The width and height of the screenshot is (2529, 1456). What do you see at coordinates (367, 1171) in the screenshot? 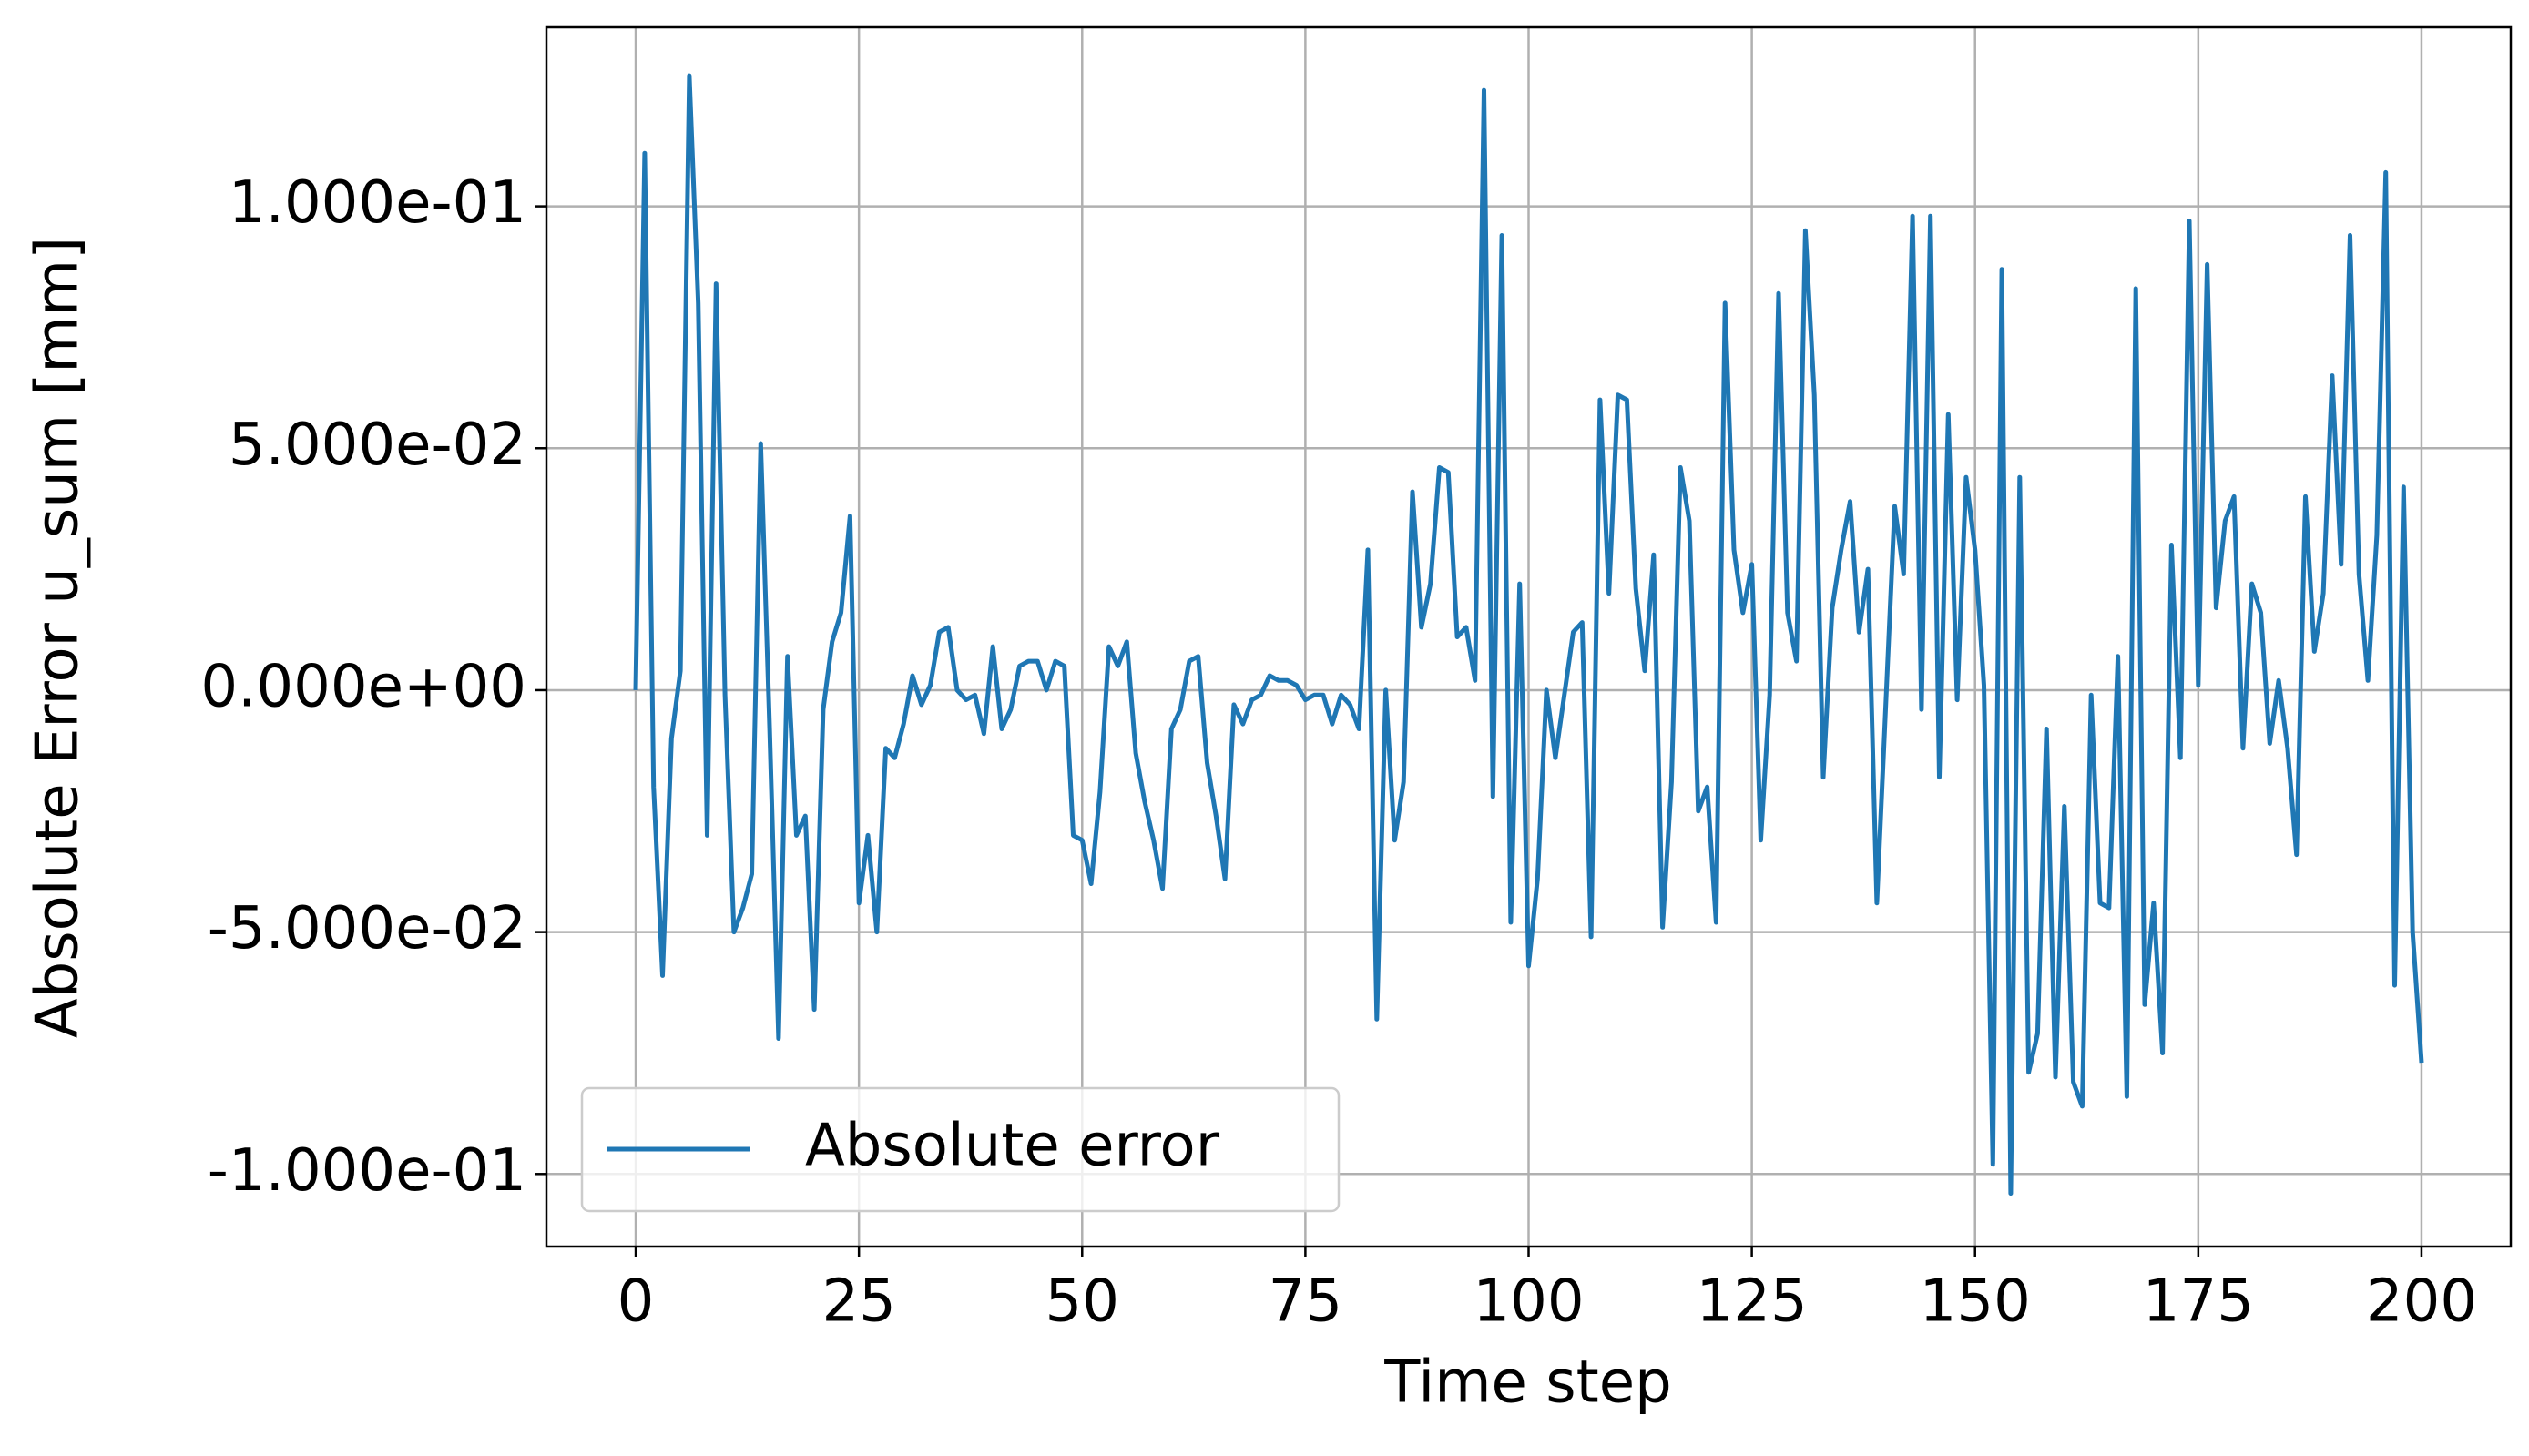
I see `y-tick-label: -1.000e-01` at bounding box center [367, 1171].